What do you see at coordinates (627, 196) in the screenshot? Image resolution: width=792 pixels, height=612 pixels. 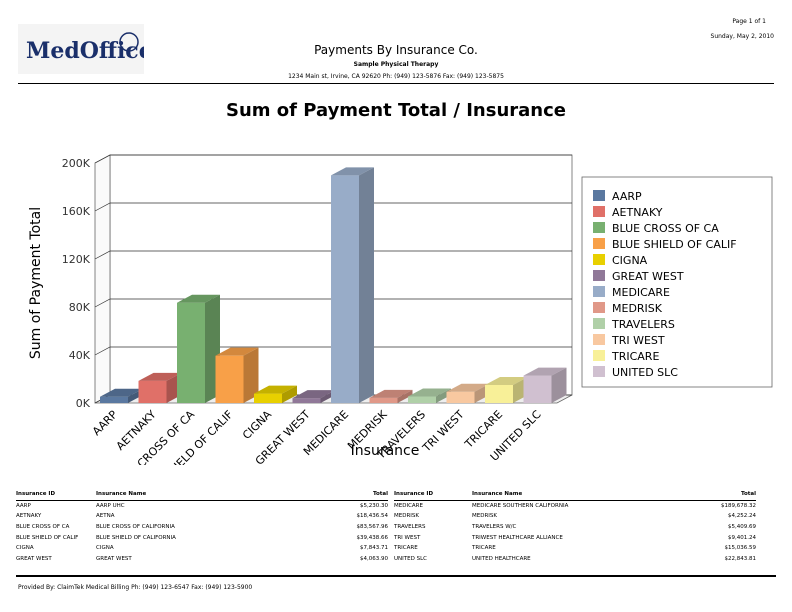 I see `legend-item: AARP` at bounding box center [627, 196].